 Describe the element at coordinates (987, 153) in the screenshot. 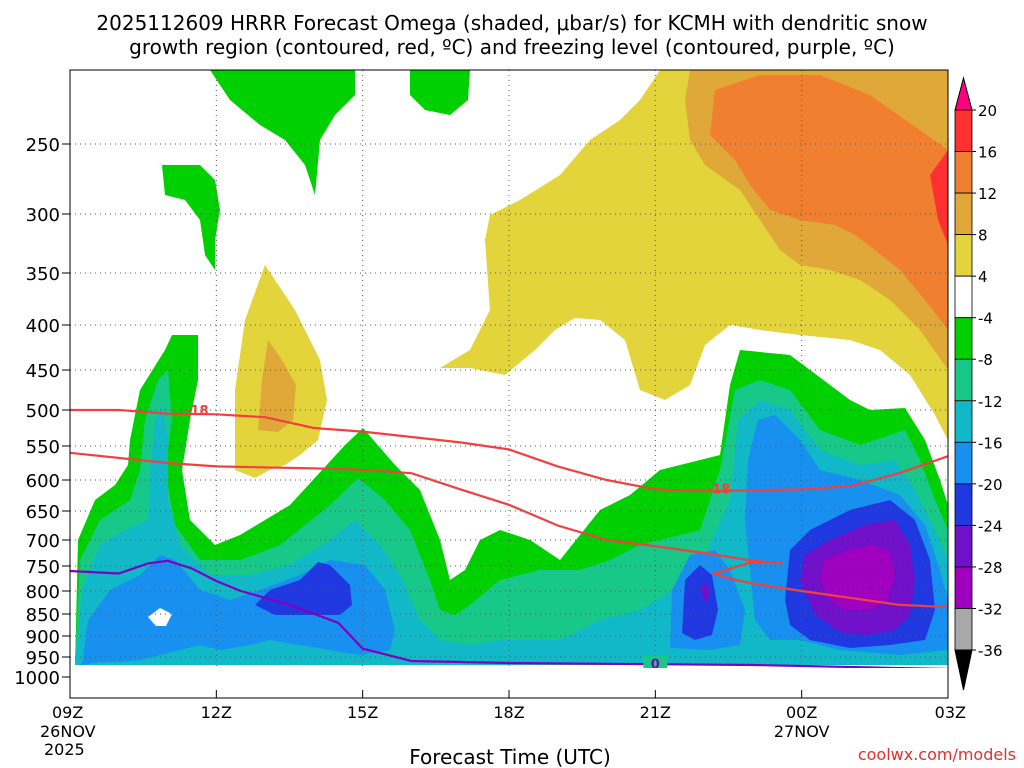

I see `colorbar-label: 16` at that location.